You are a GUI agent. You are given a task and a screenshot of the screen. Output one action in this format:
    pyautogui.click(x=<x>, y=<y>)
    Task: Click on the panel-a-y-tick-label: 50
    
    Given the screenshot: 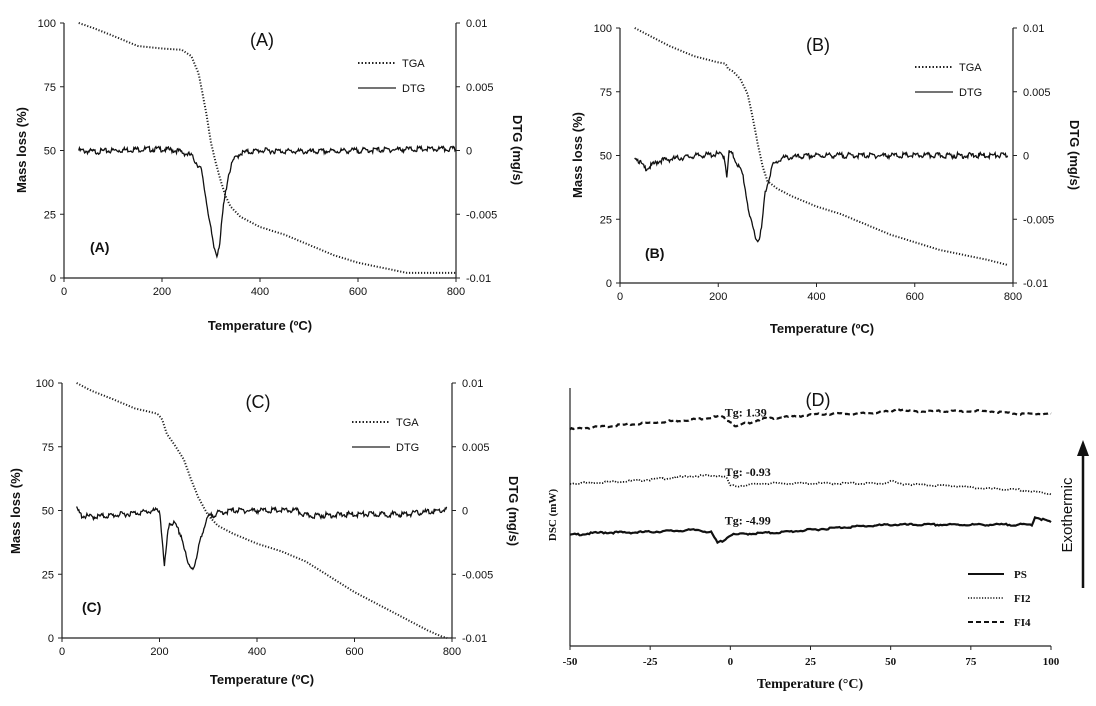 What is the action you would take?
    pyautogui.click(x=50, y=152)
    